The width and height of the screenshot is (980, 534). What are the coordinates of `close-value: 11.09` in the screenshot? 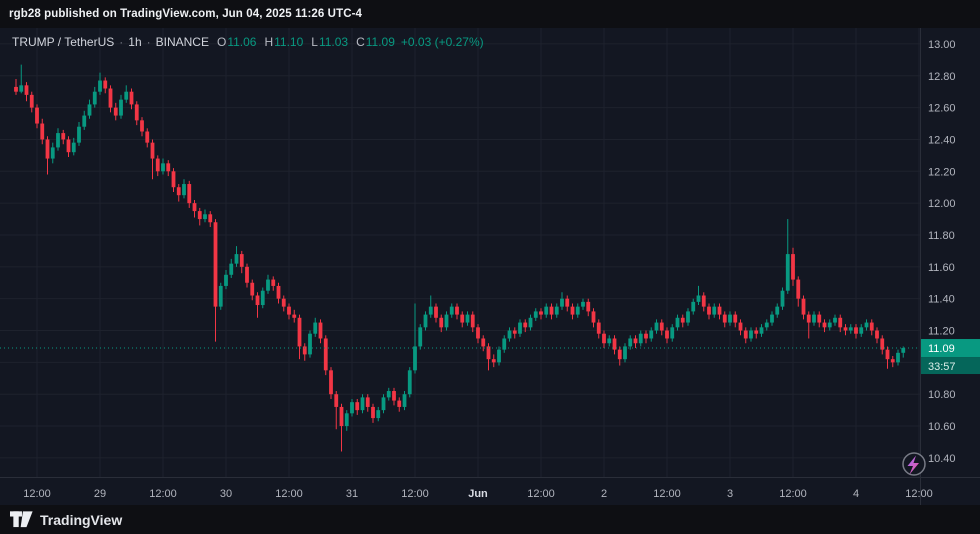 It's located at (380, 42).